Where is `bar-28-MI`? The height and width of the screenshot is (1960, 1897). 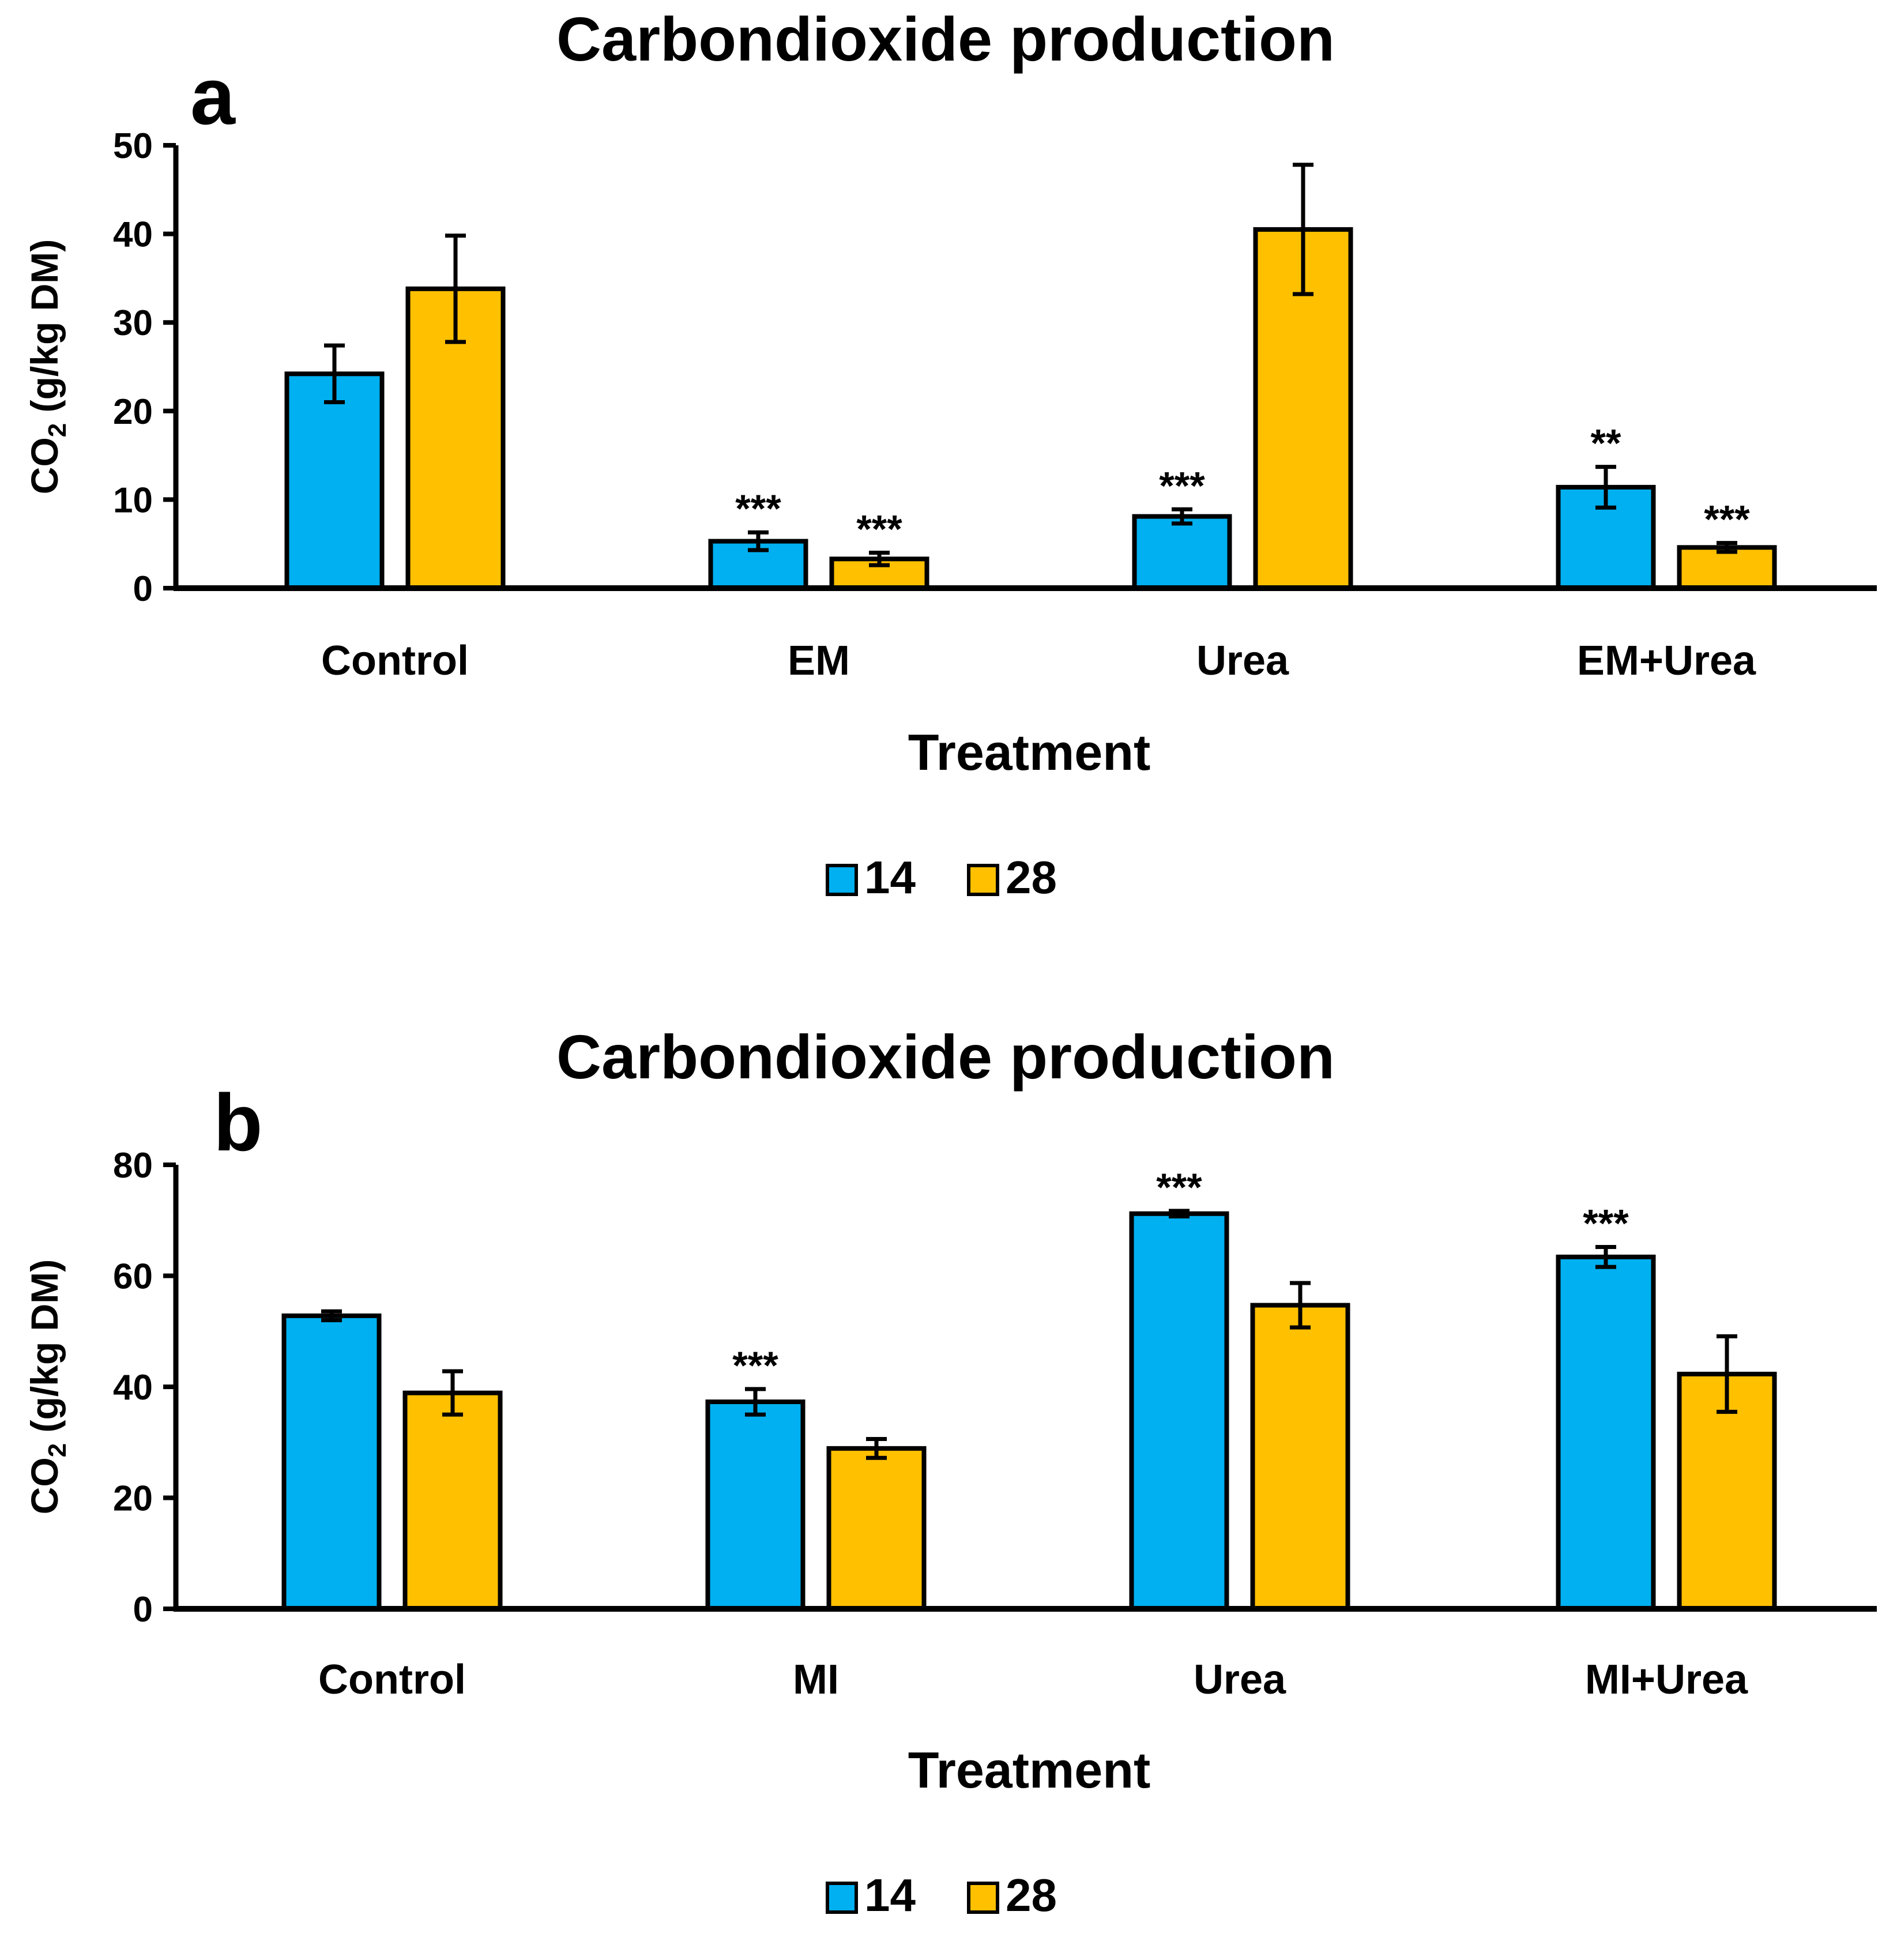
bar-28-MI is located at coordinates (876, 1528).